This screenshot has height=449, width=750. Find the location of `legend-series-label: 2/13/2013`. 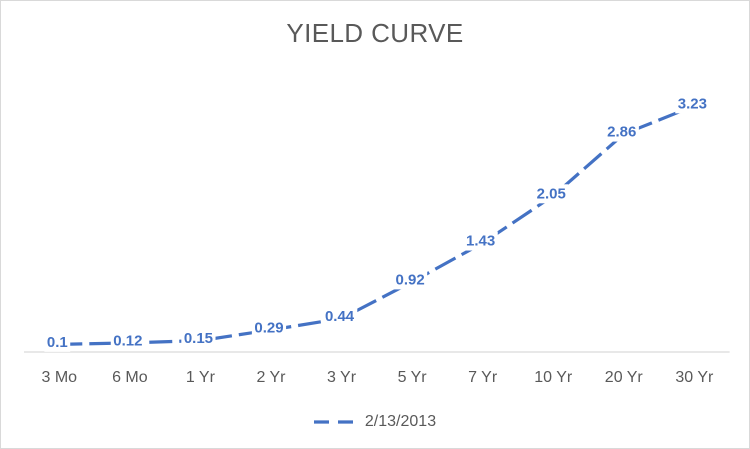

legend-series-label: 2/13/2013 is located at coordinates (400, 421).